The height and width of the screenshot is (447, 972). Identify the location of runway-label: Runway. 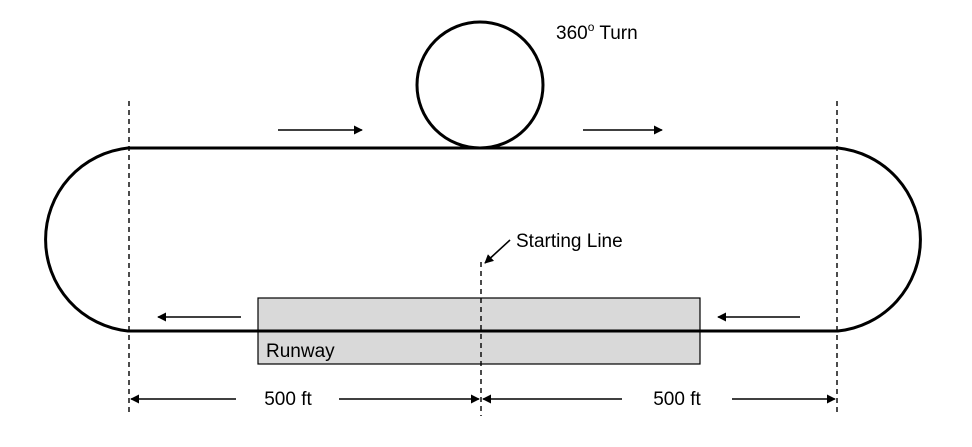
(300, 351).